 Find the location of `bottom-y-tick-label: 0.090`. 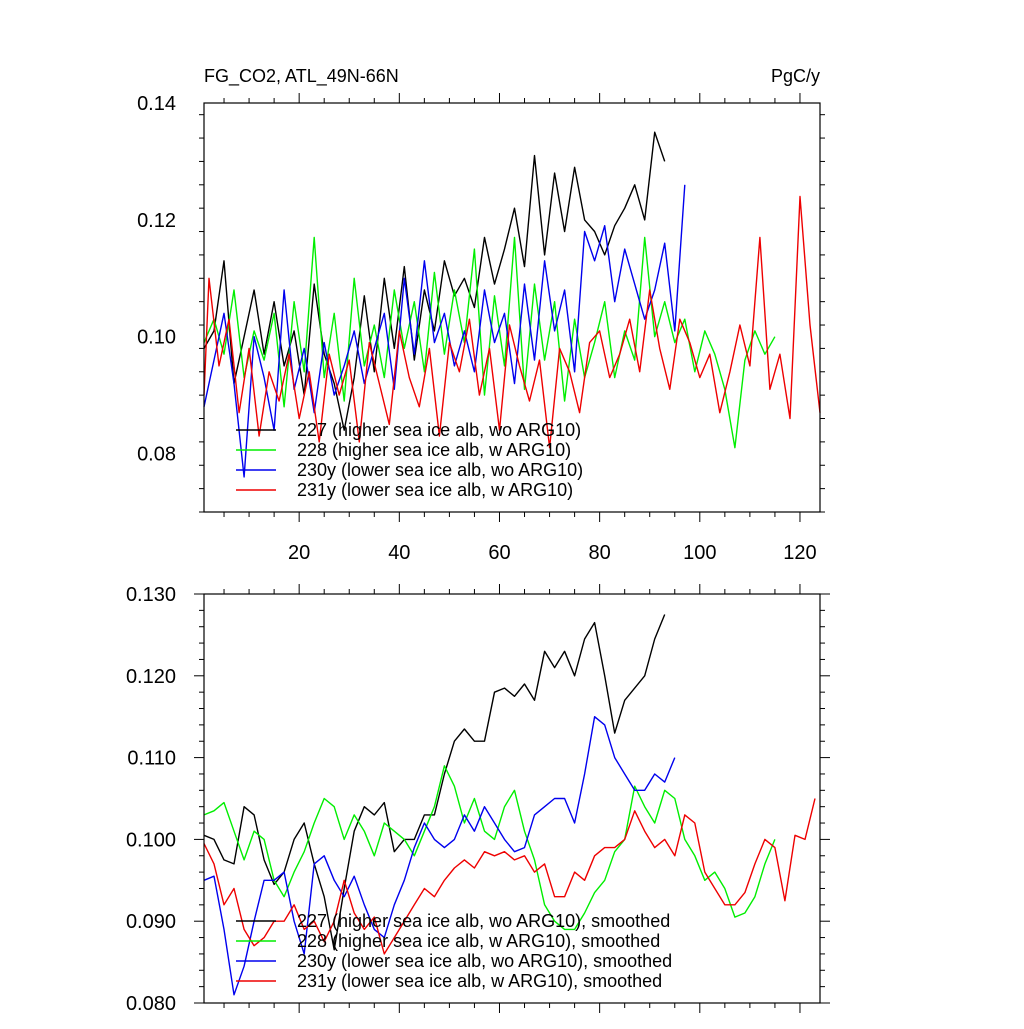

bottom-y-tick-label: 0.090 is located at coordinates (151, 922).